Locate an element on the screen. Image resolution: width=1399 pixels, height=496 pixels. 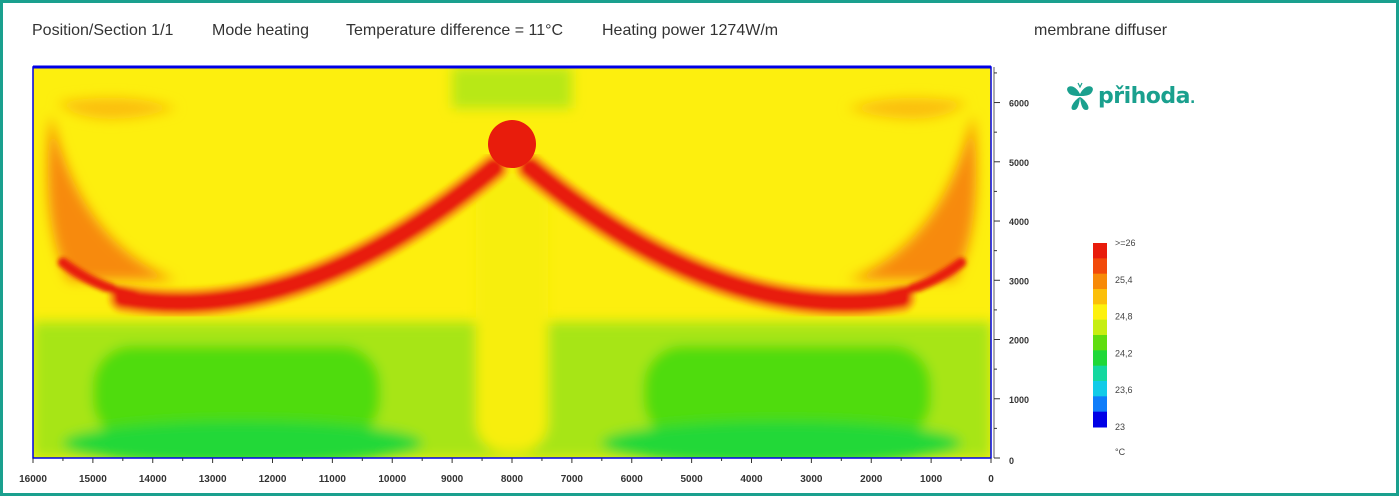
prihoda-logo: přihoda. is located at coordinates (1129, 100).